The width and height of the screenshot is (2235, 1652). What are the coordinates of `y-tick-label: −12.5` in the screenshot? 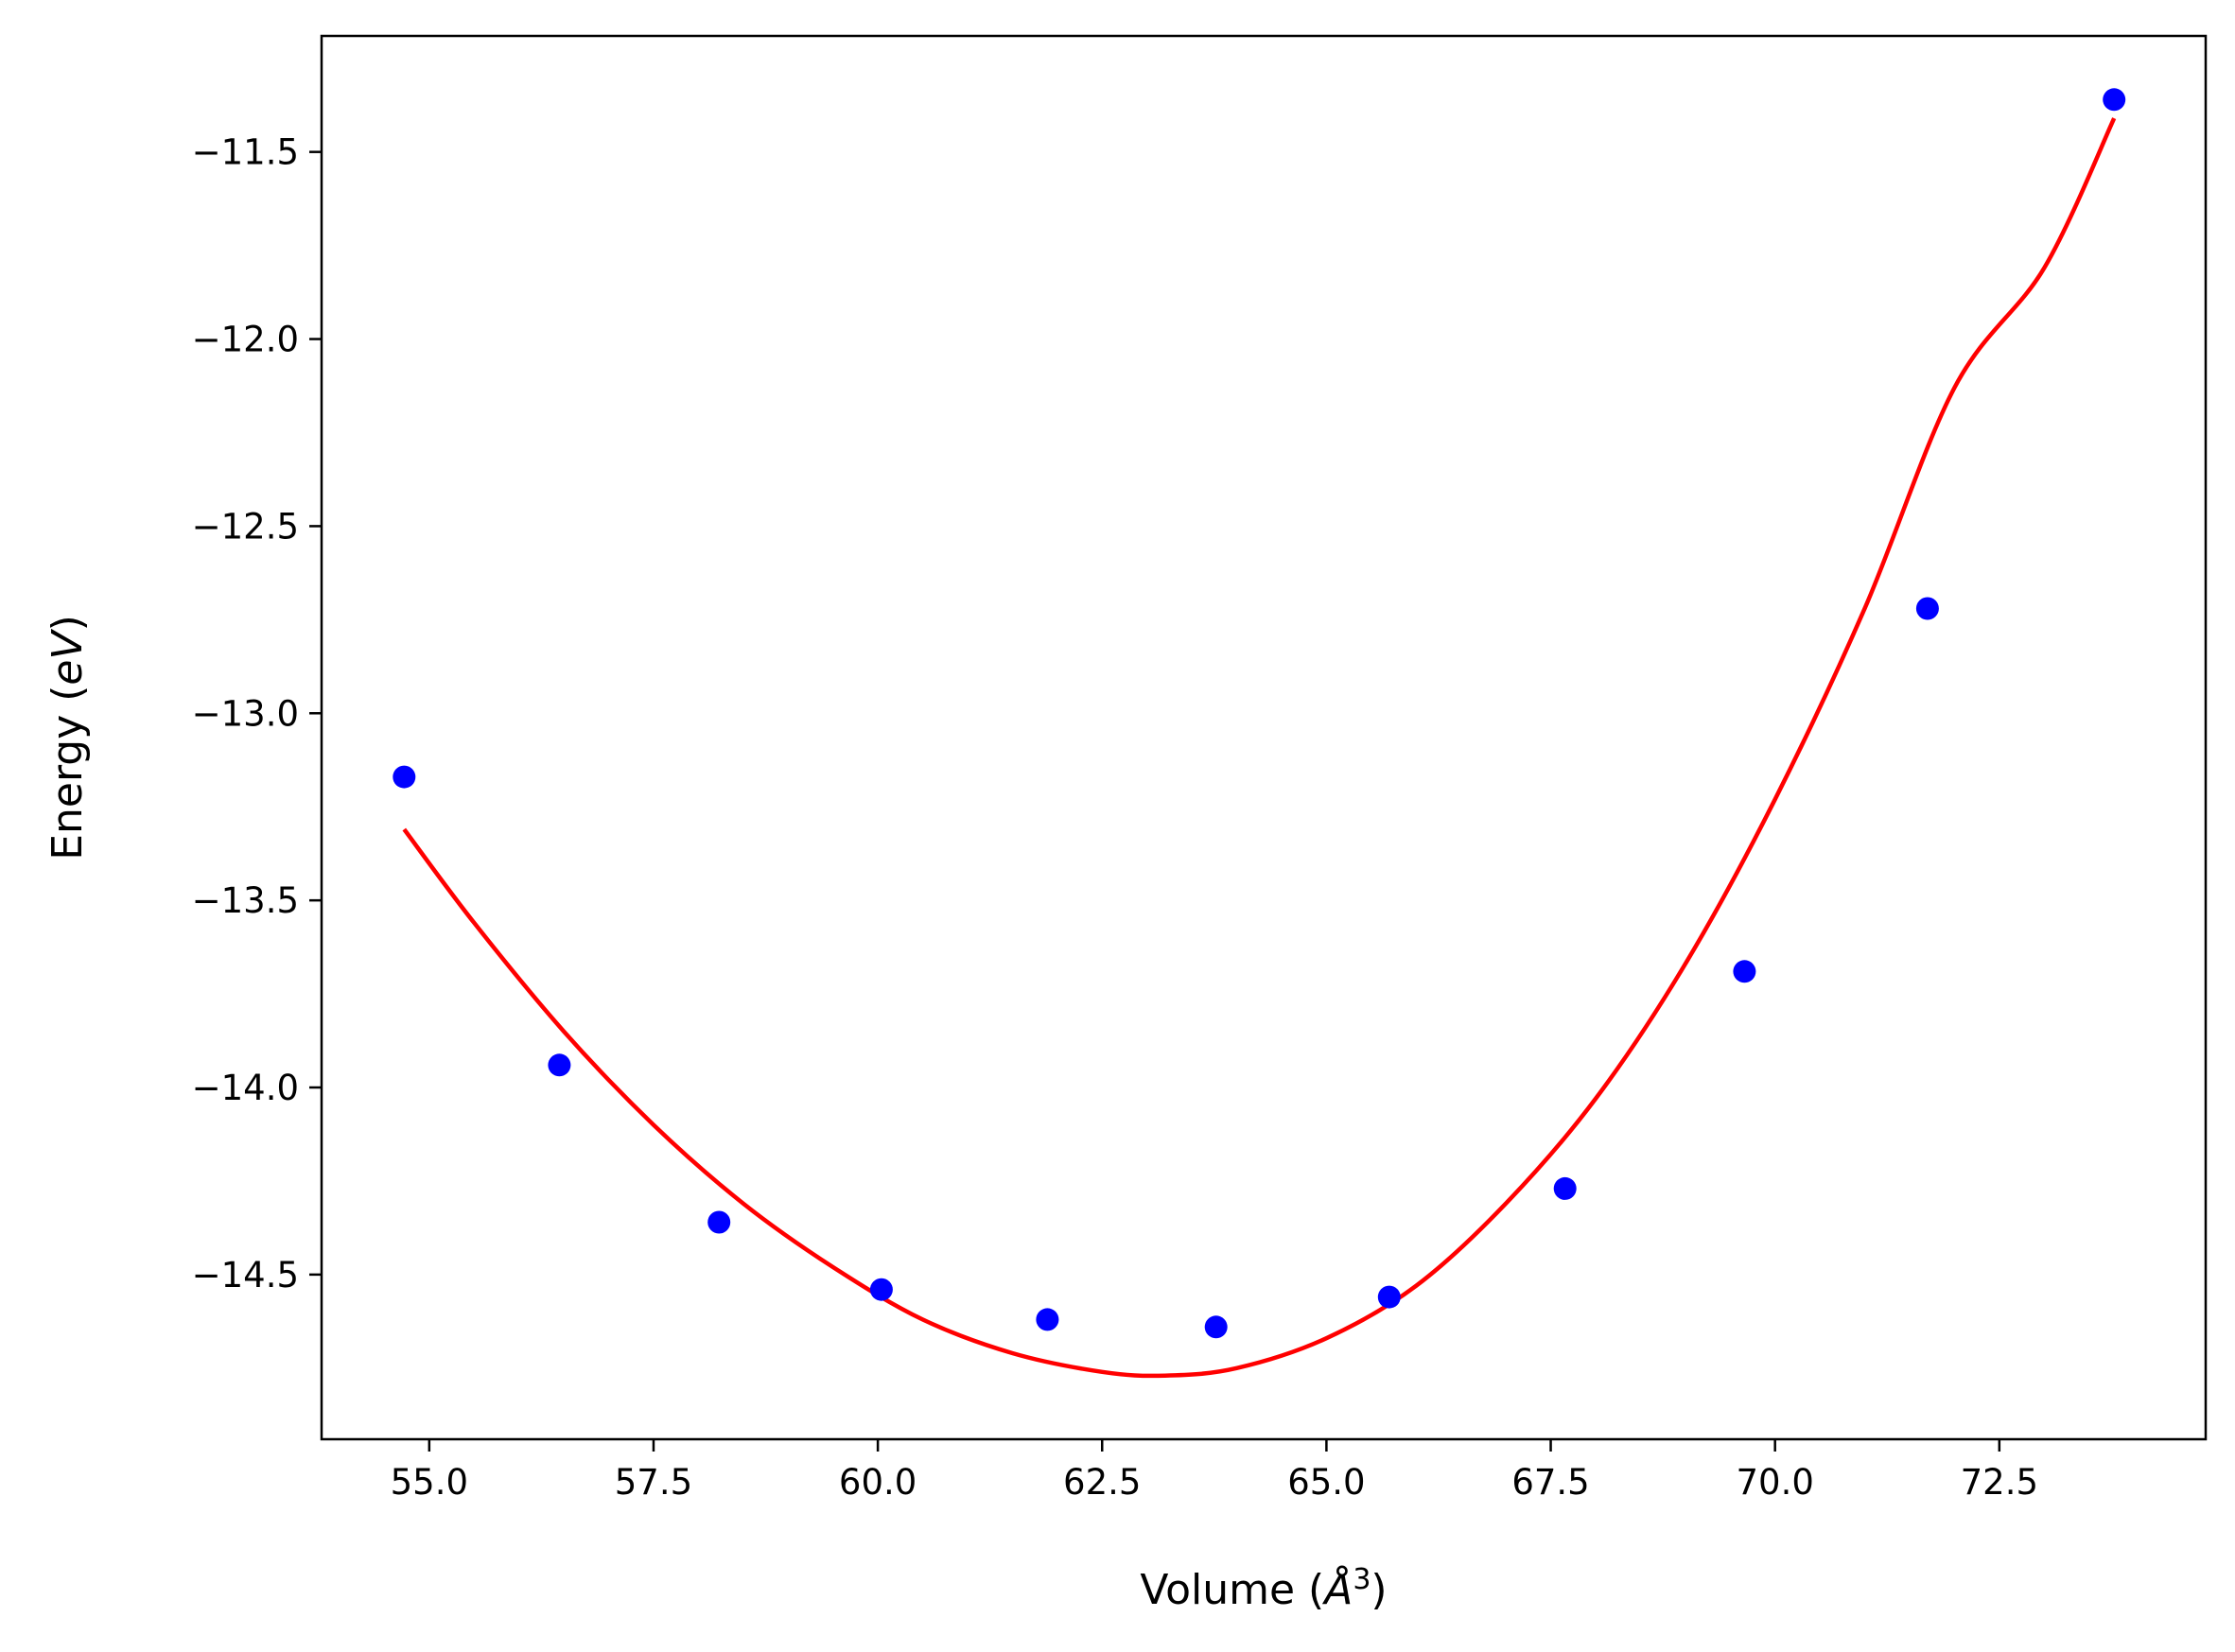 It's located at (245, 527).